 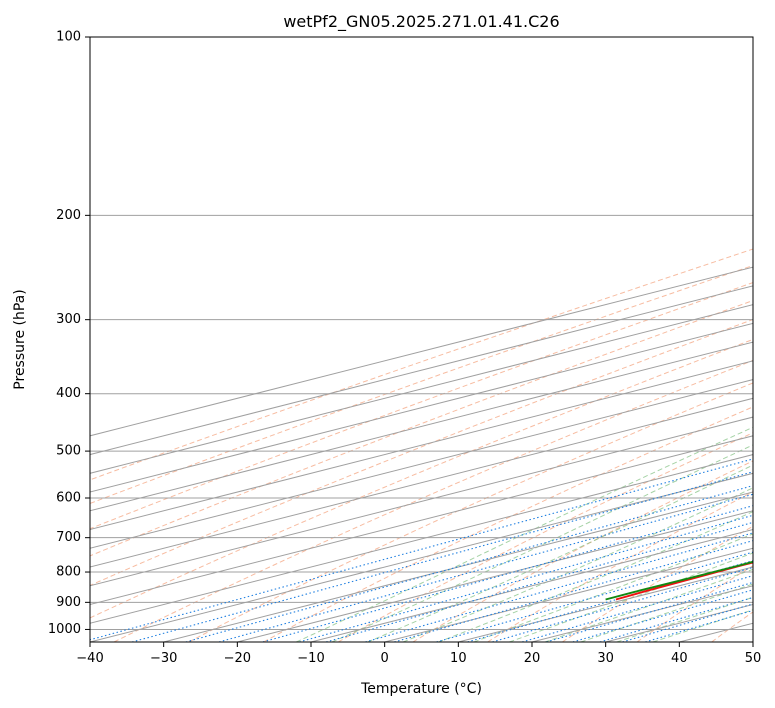 I want to click on y-tick-label: 800, so click(x=68, y=572).